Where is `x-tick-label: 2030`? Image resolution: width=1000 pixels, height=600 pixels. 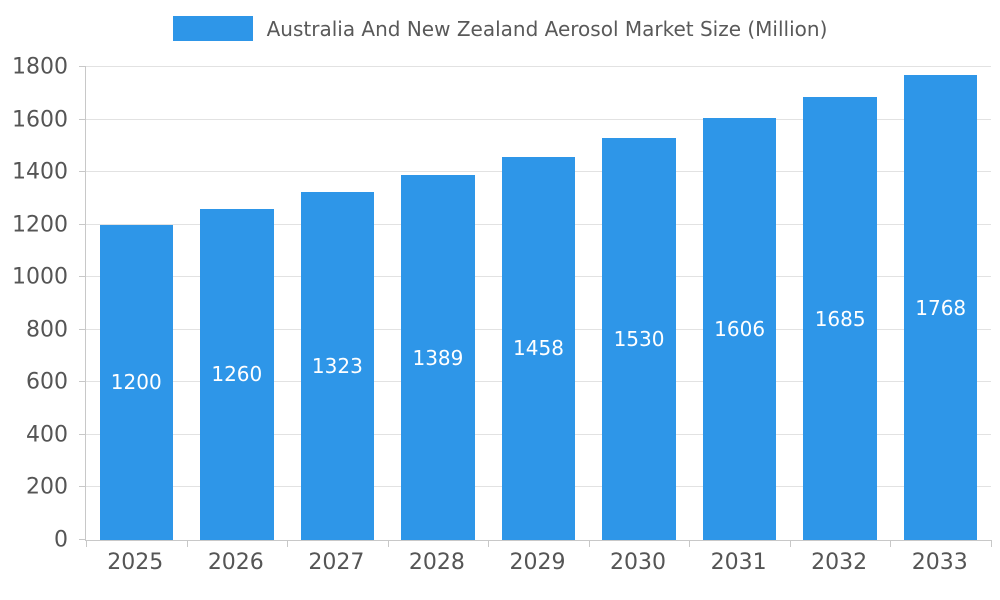 x-tick-label: 2030 is located at coordinates (638, 562).